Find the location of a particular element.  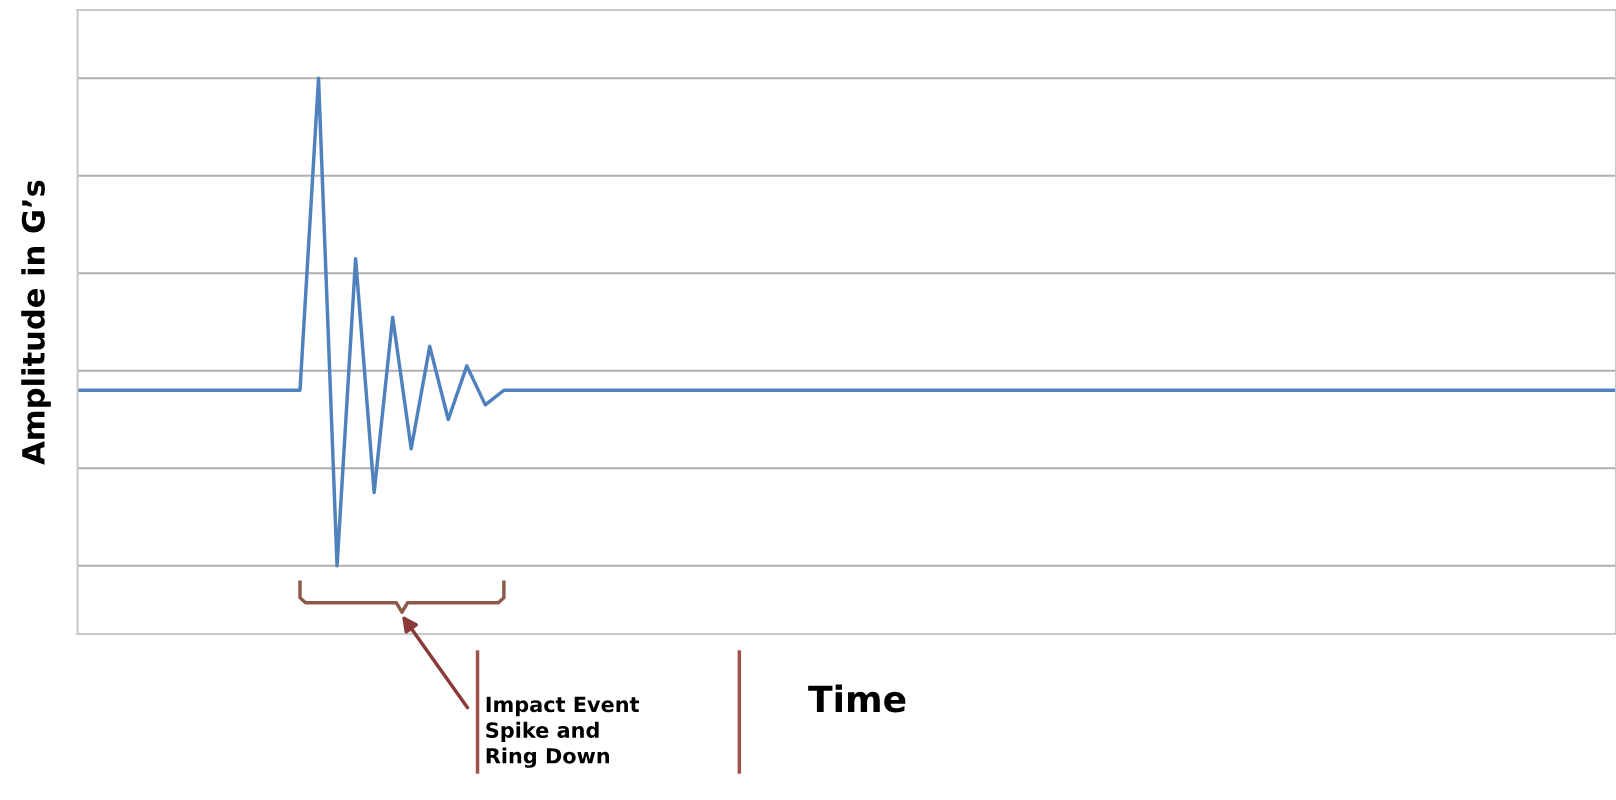

x-axis-title: Time is located at coordinates (857, 698).